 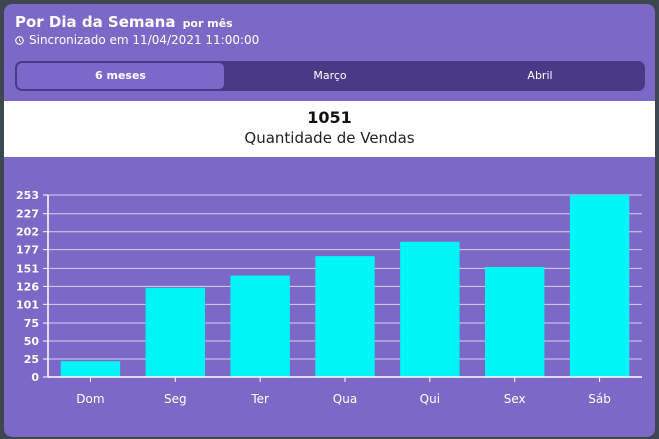 I want to click on bar-qua, so click(x=345, y=316).